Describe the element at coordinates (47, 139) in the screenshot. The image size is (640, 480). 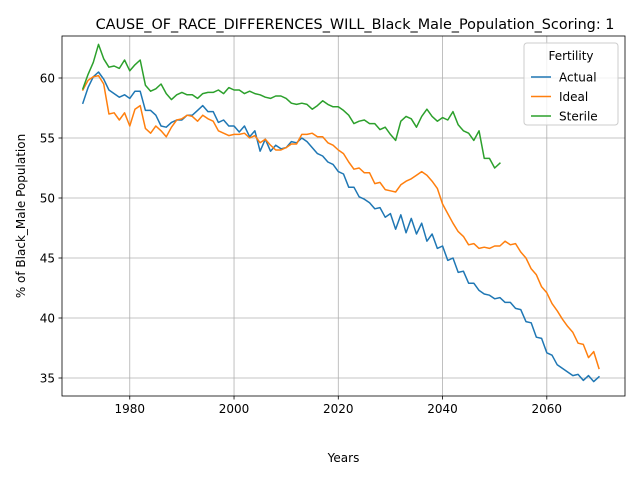
I see `y-tick-label: 55` at that location.